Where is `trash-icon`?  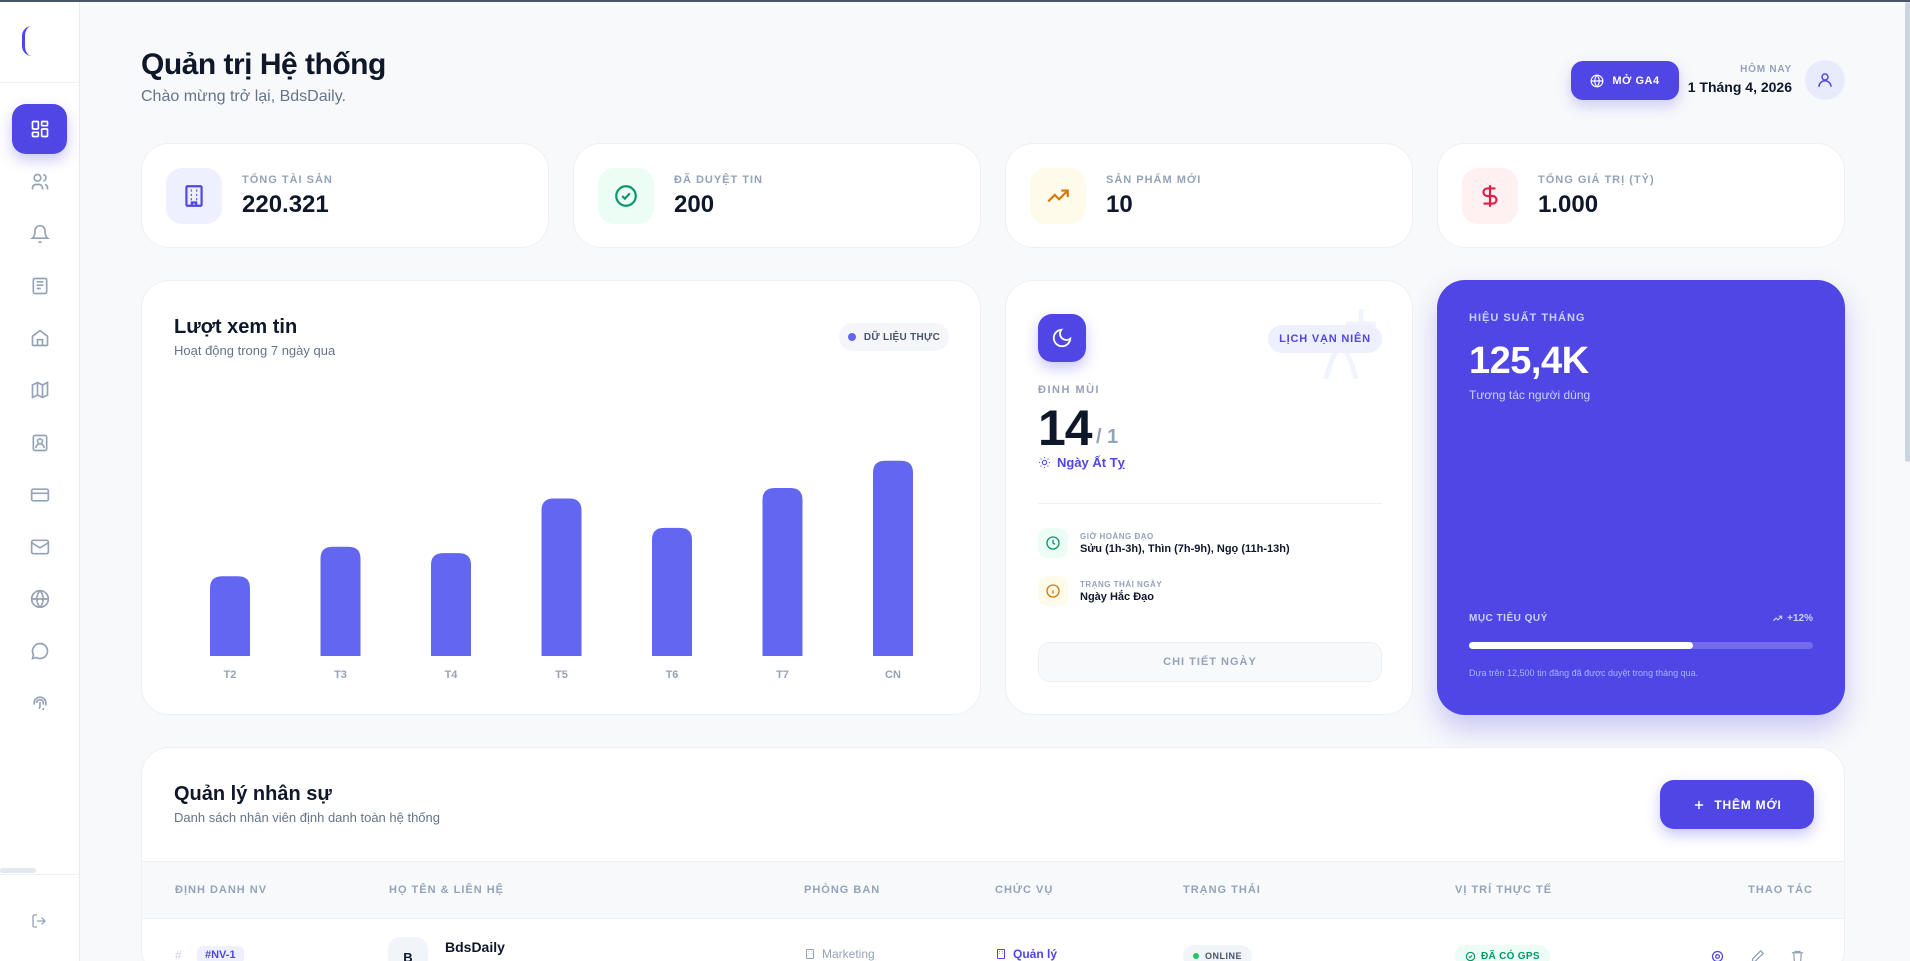
trash-icon is located at coordinates (1797, 955).